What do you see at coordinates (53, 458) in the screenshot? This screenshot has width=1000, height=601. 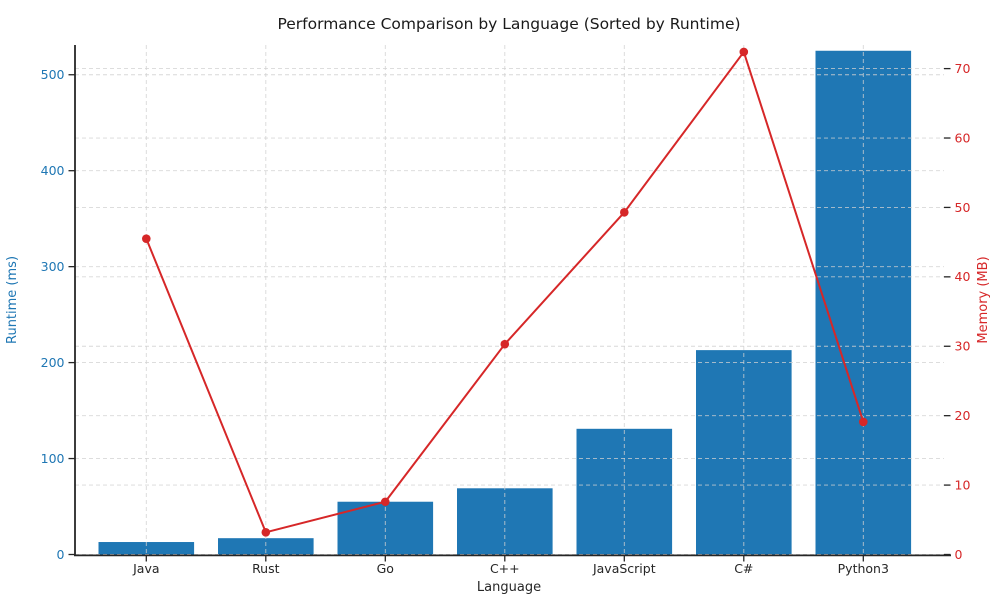 I see `y-left-tick-label: 100` at bounding box center [53, 458].